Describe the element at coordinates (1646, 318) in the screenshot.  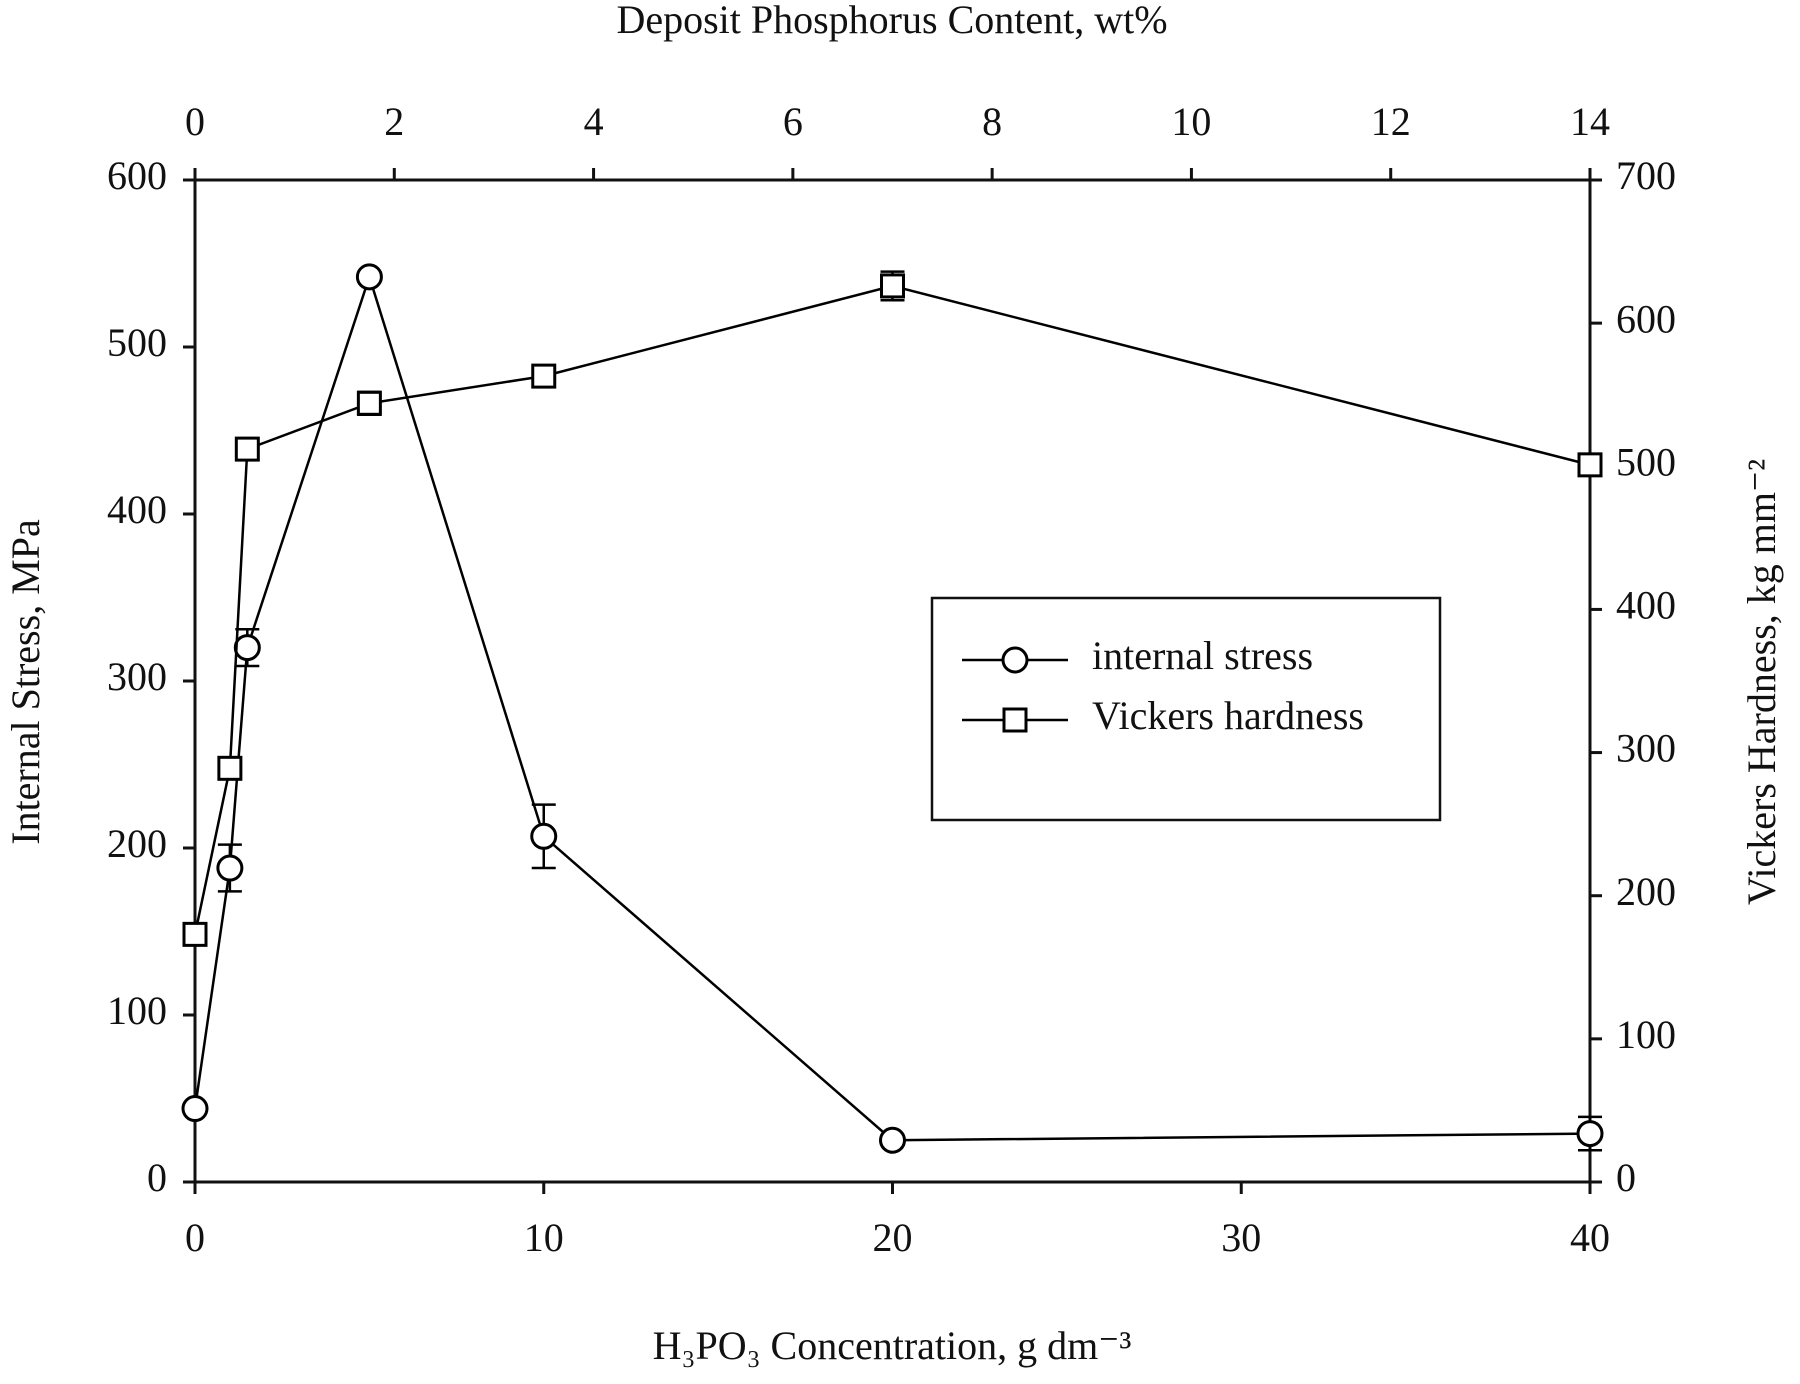
I see `y2-tick-label: 600` at that location.